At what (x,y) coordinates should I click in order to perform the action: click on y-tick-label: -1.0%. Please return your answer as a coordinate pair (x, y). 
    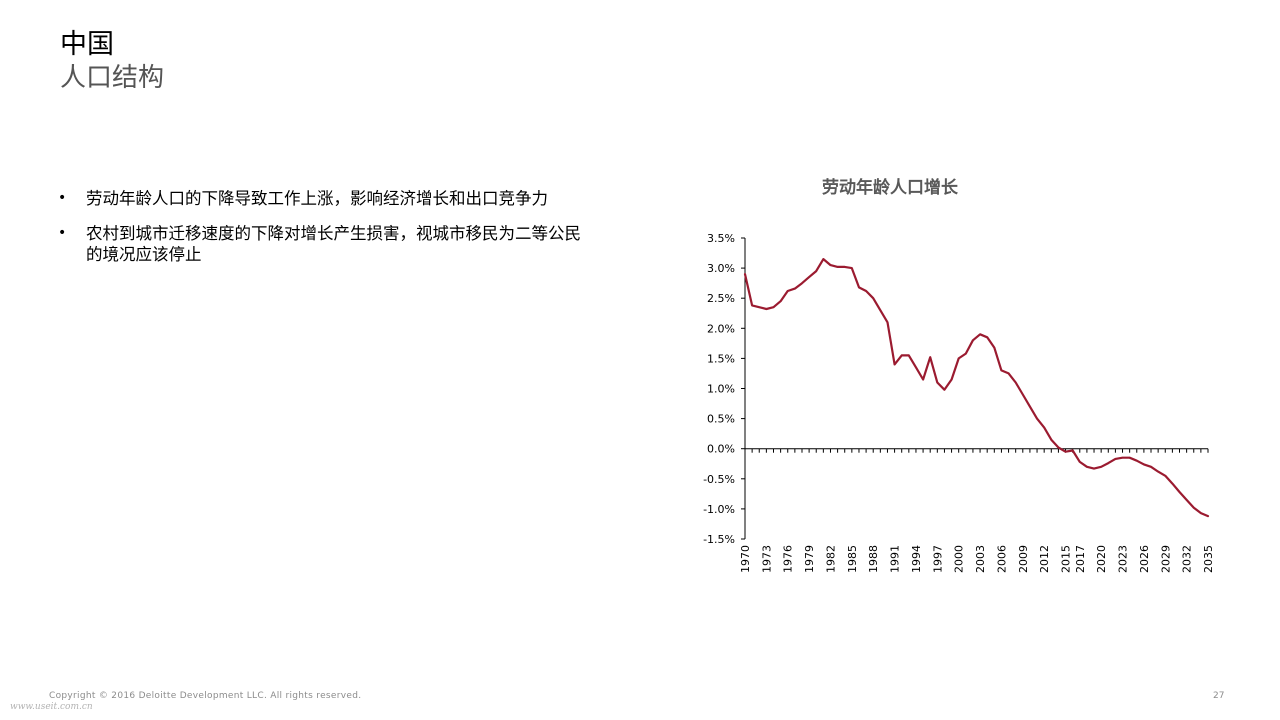
    Looking at the image, I should click on (719, 509).